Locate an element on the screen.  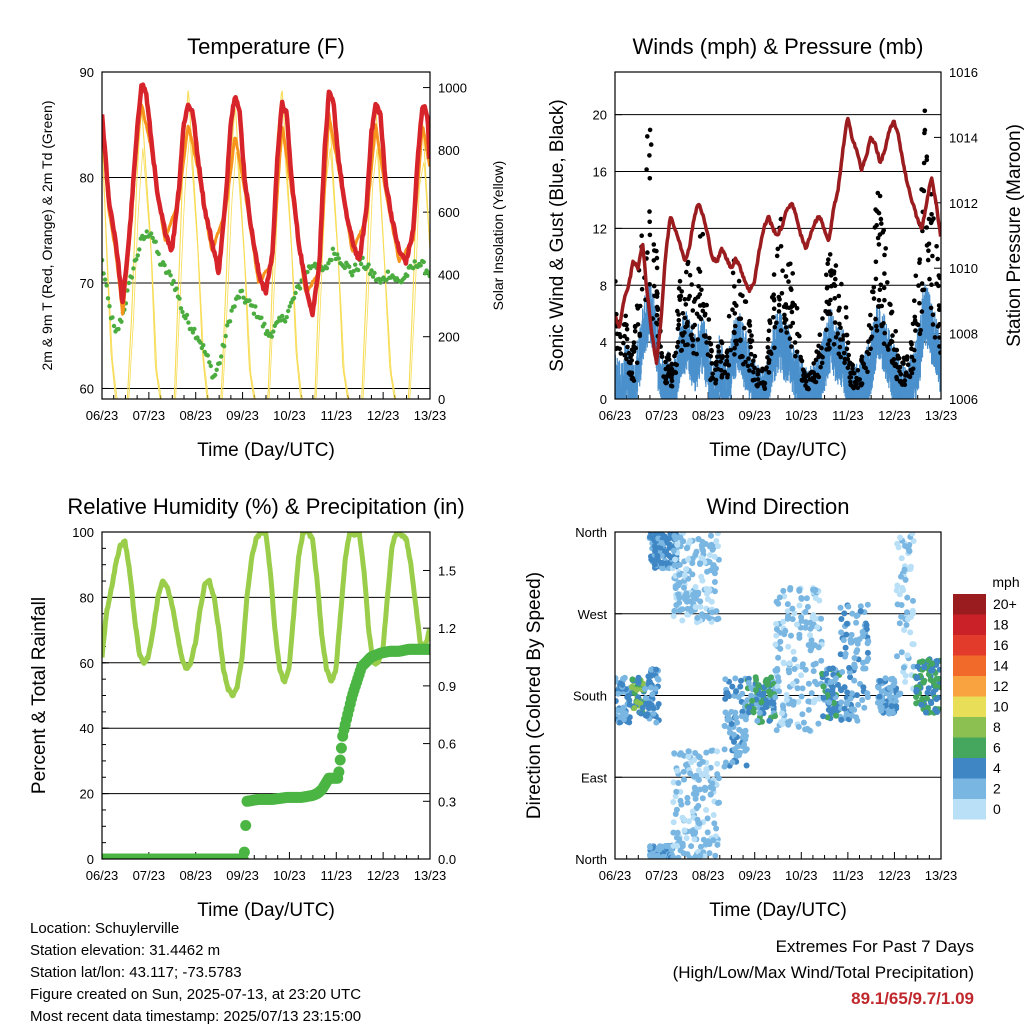
right-tick-label: 600 is located at coordinates (449, 212).